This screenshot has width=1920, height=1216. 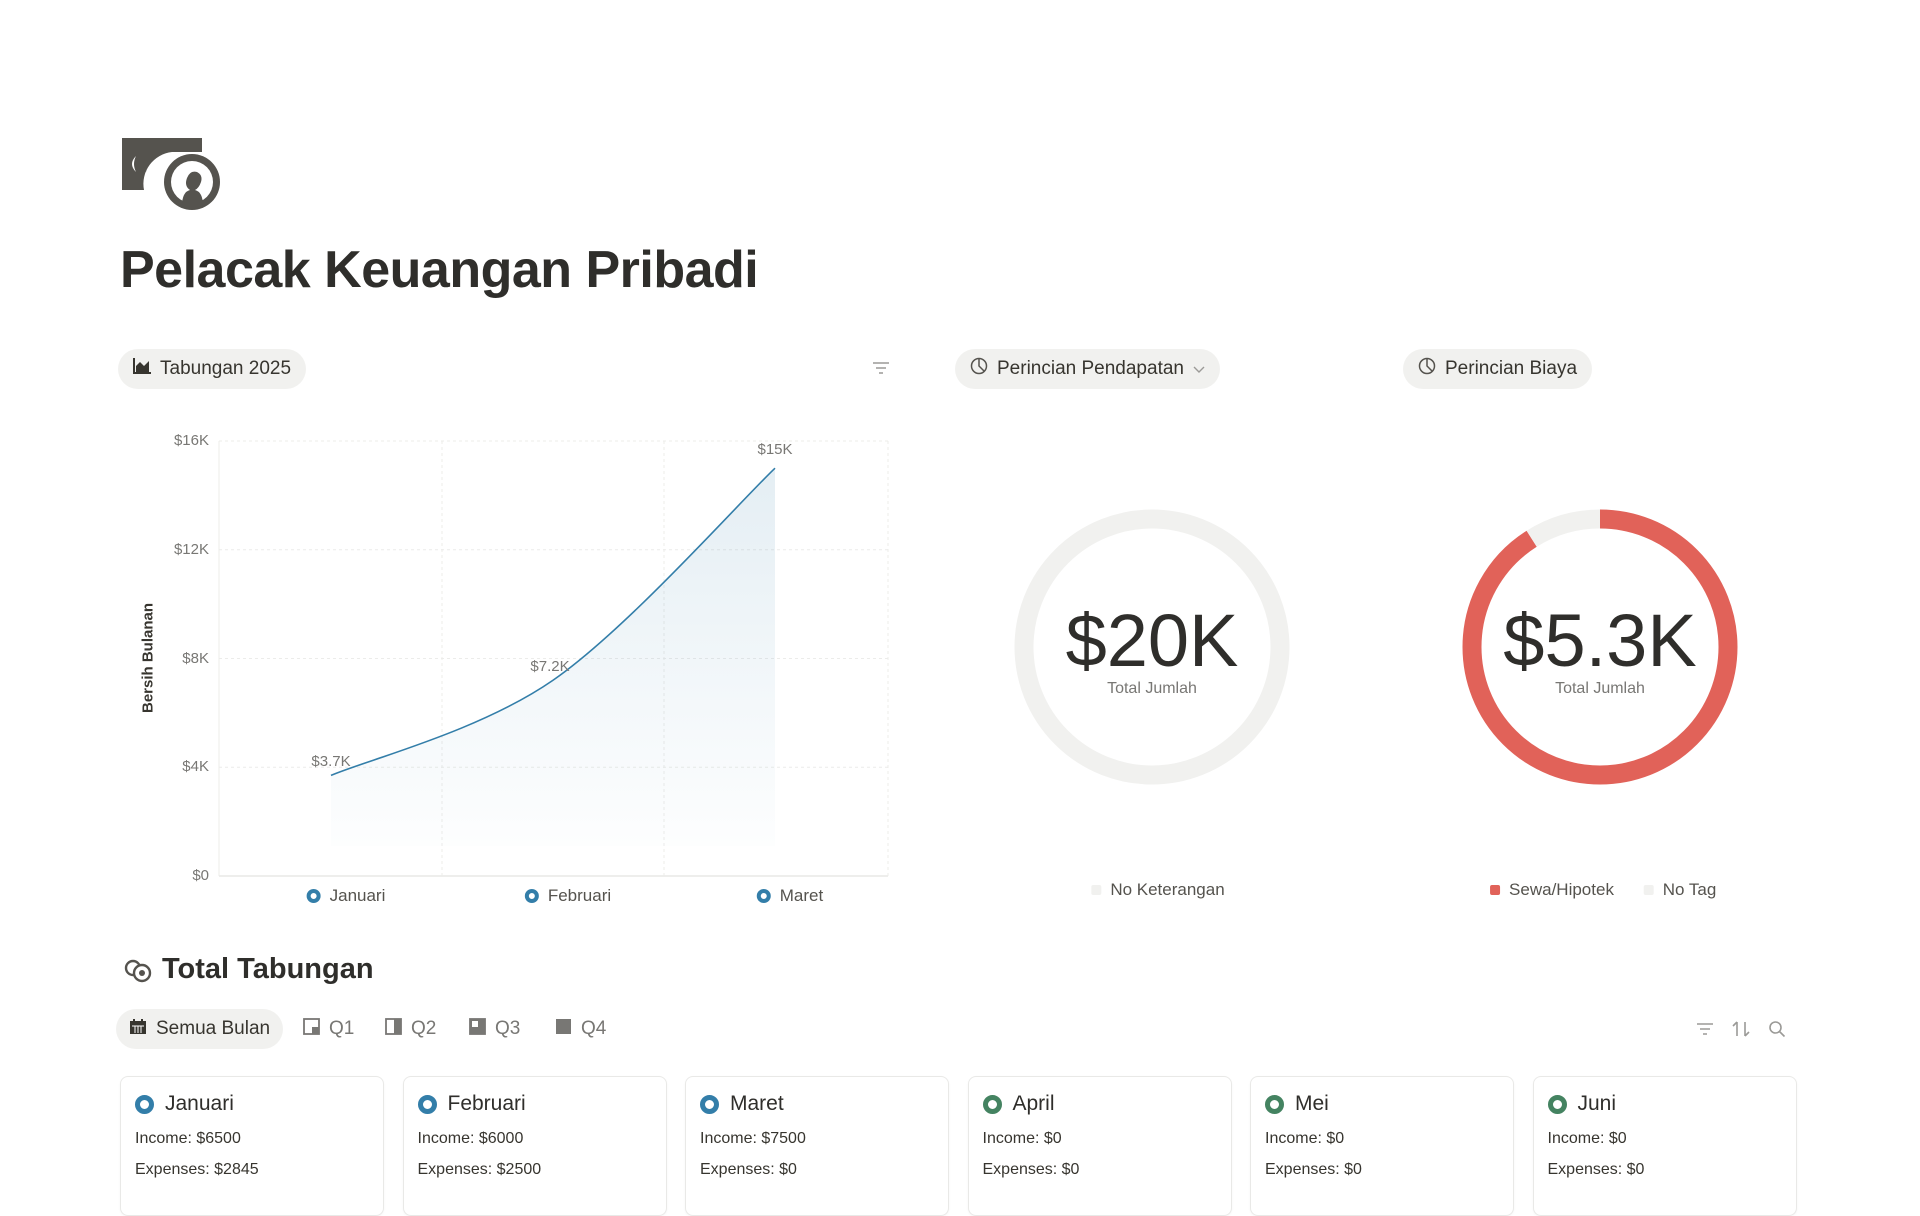 What do you see at coordinates (410, 1029) in the screenshot?
I see `tab-q2: Q2` at bounding box center [410, 1029].